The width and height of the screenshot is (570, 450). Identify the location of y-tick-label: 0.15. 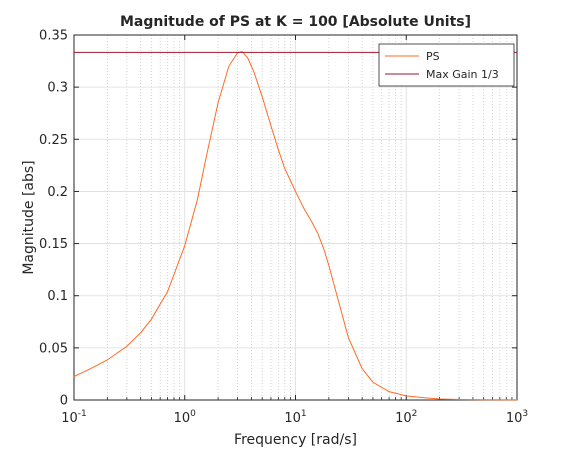
(53, 244).